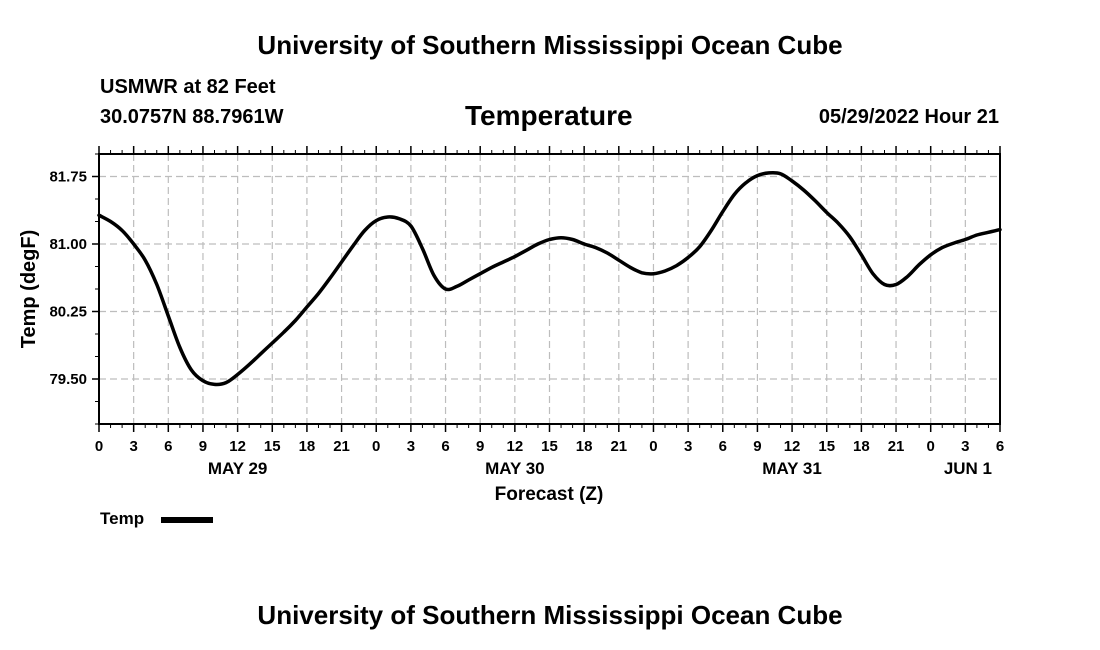 The height and width of the screenshot is (650, 1100). I want to click on date-label: MAY 29, so click(238, 468).